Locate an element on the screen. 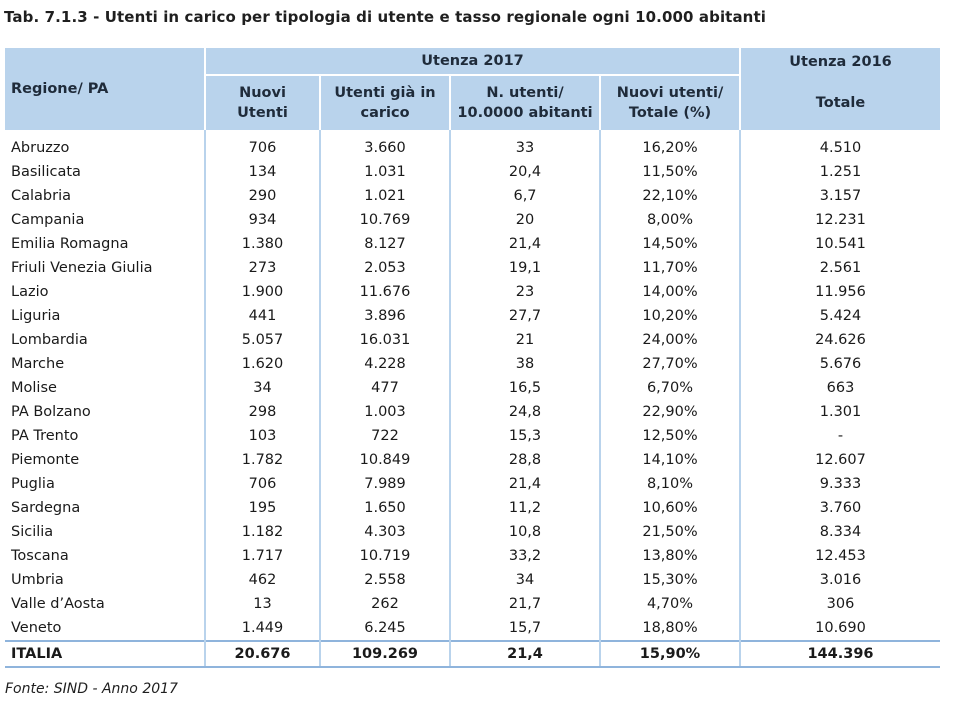 This screenshot has height=720, width=960. cell-rate: 21 is located at coordinates (525, 340).